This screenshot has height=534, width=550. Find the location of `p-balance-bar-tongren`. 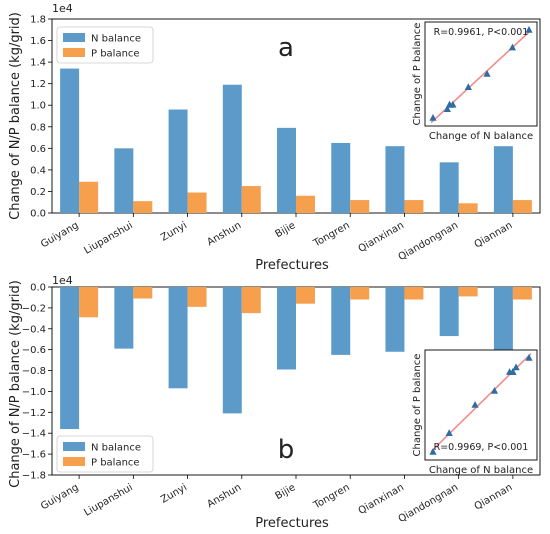

p-balance-bar-tongren is located at coordinates (360, 293).